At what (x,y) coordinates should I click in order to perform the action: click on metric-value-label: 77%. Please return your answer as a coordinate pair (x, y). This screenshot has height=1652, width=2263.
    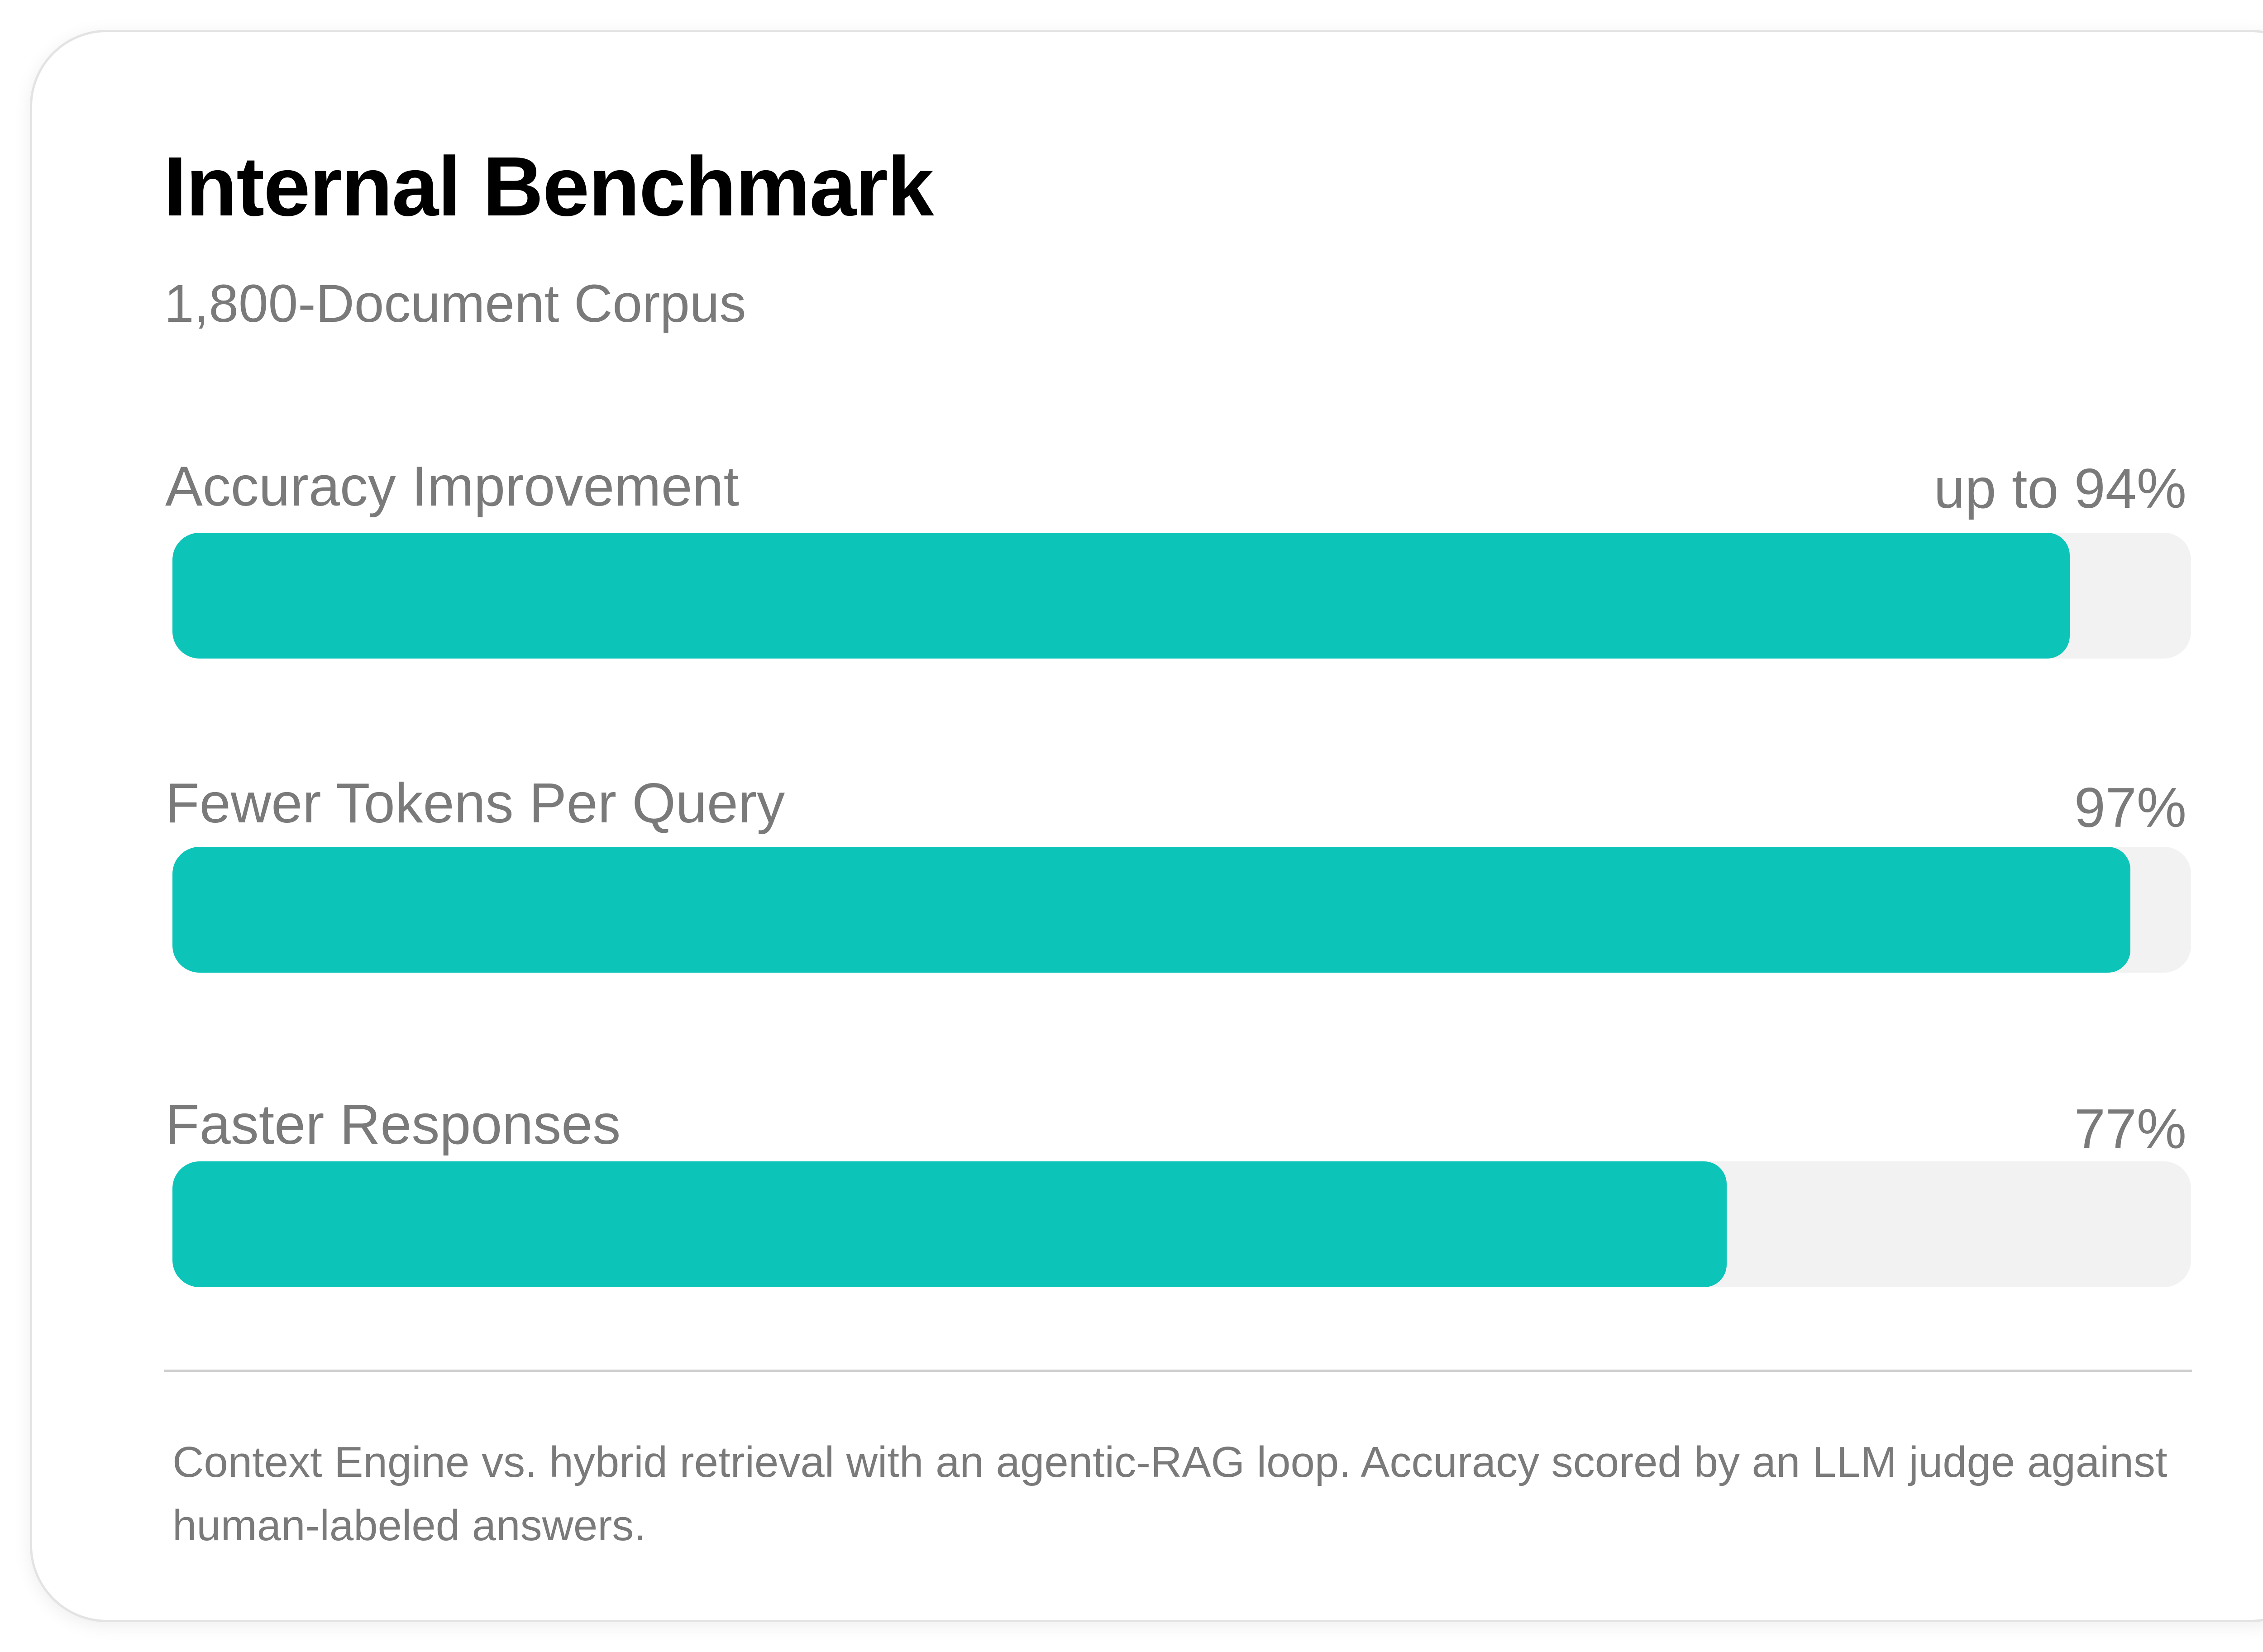
    Looking at the image, I should click on (2130, 1129).